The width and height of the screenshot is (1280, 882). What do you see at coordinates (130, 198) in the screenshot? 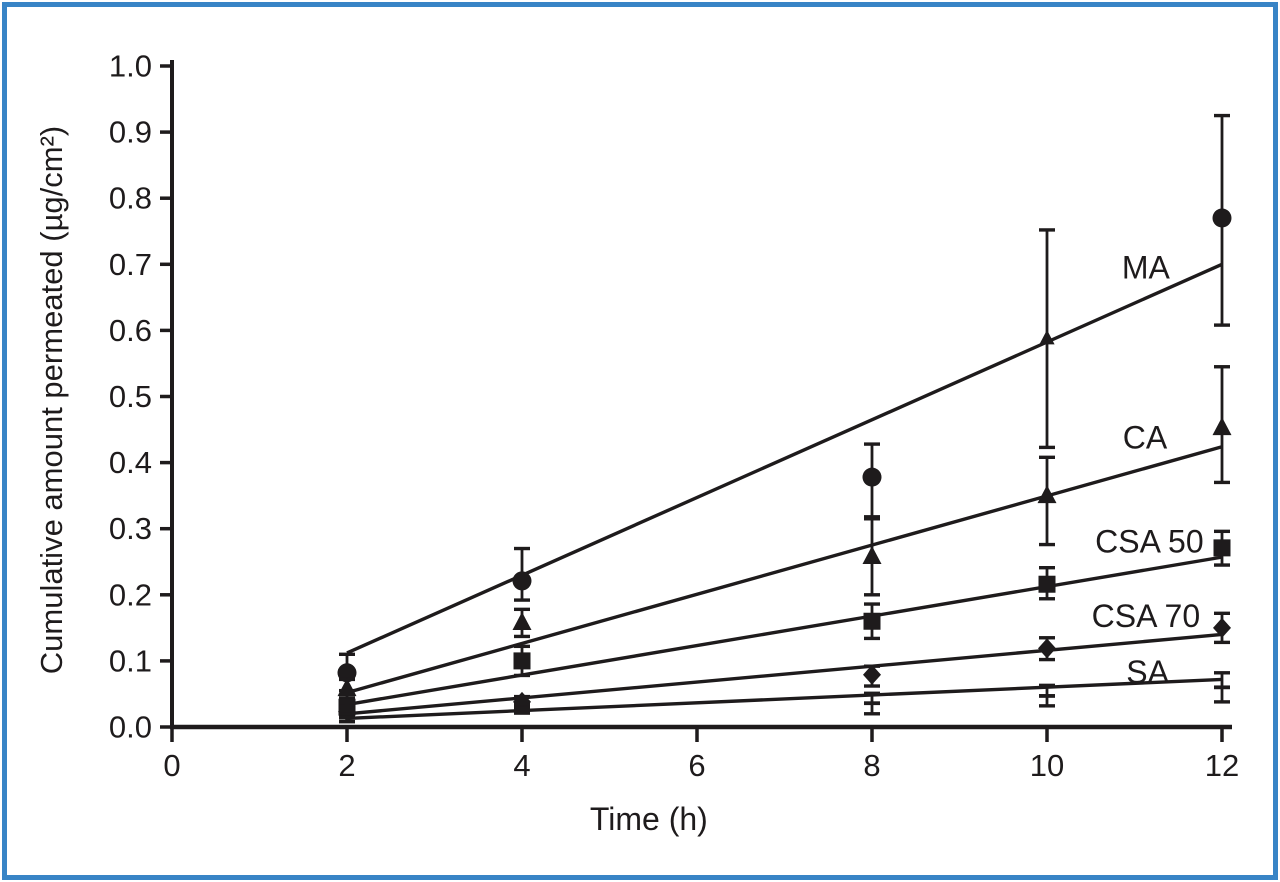
I see `y-tick-label: 0.8` at bounding box center [130, 198].